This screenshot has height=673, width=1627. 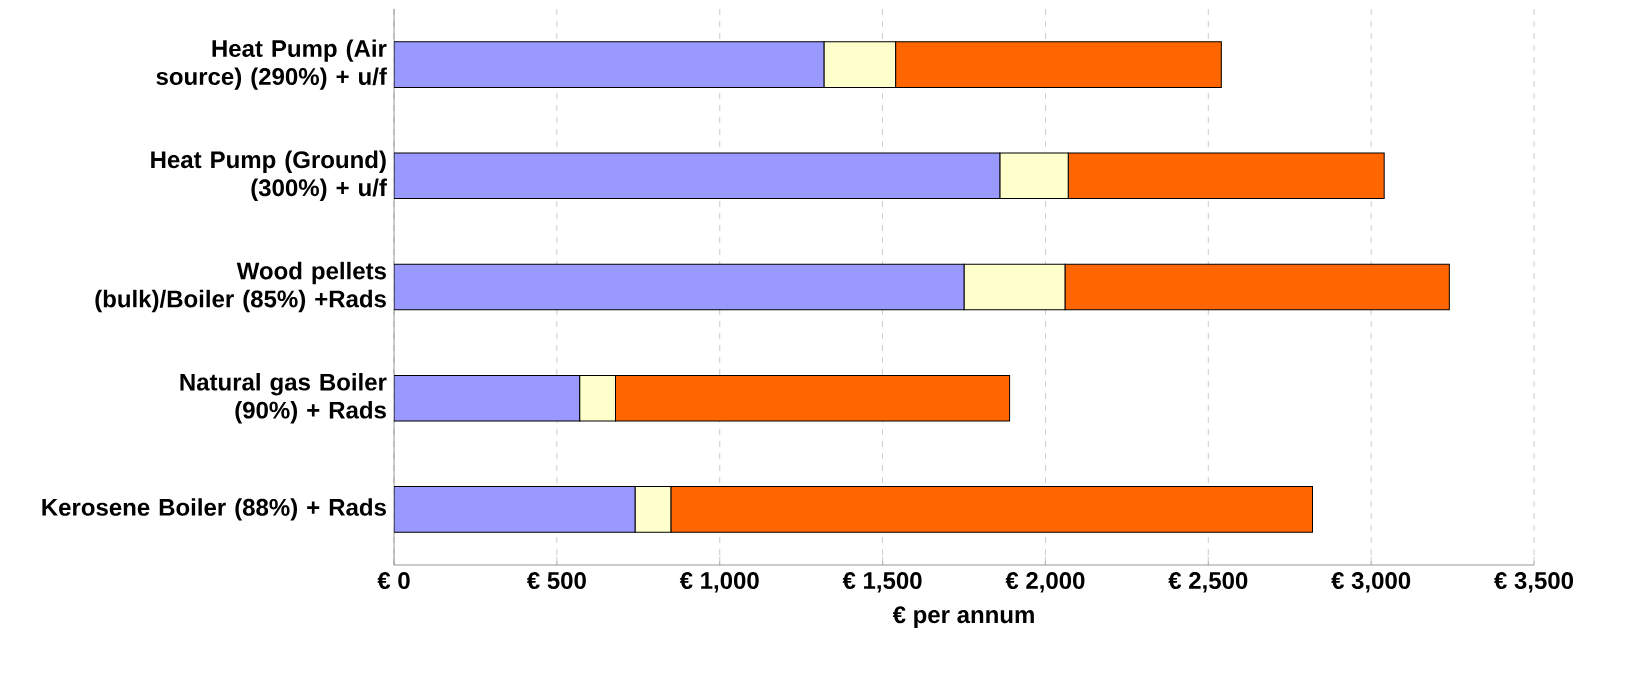 What do you see at coordinates (556, 581) in the screenshot?
I see `x-tick-label: € 500` at bounding box center [556, 581].